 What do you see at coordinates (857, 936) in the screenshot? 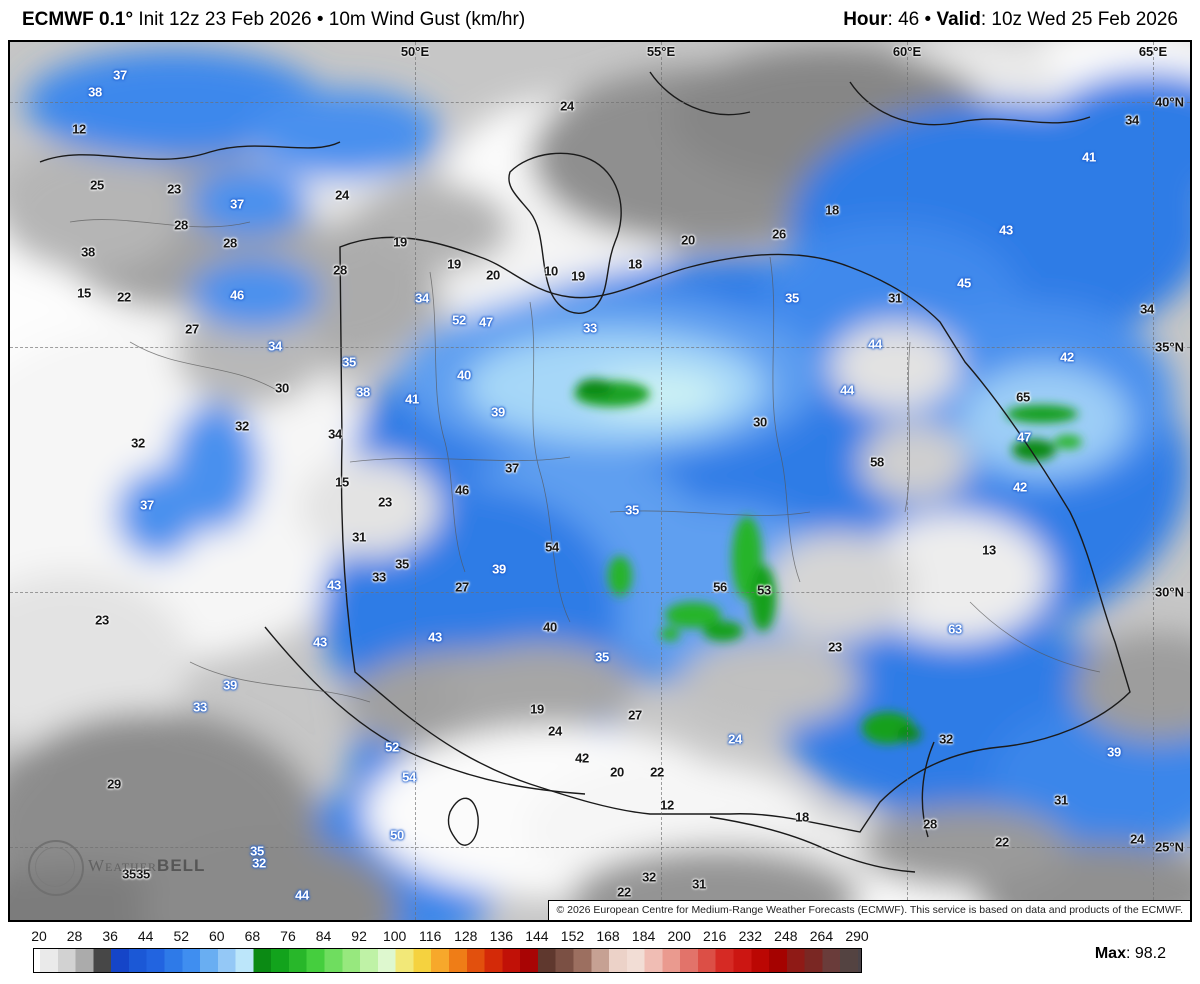
I see `scale-tick-label: 290` at bounding box center [857, 936].